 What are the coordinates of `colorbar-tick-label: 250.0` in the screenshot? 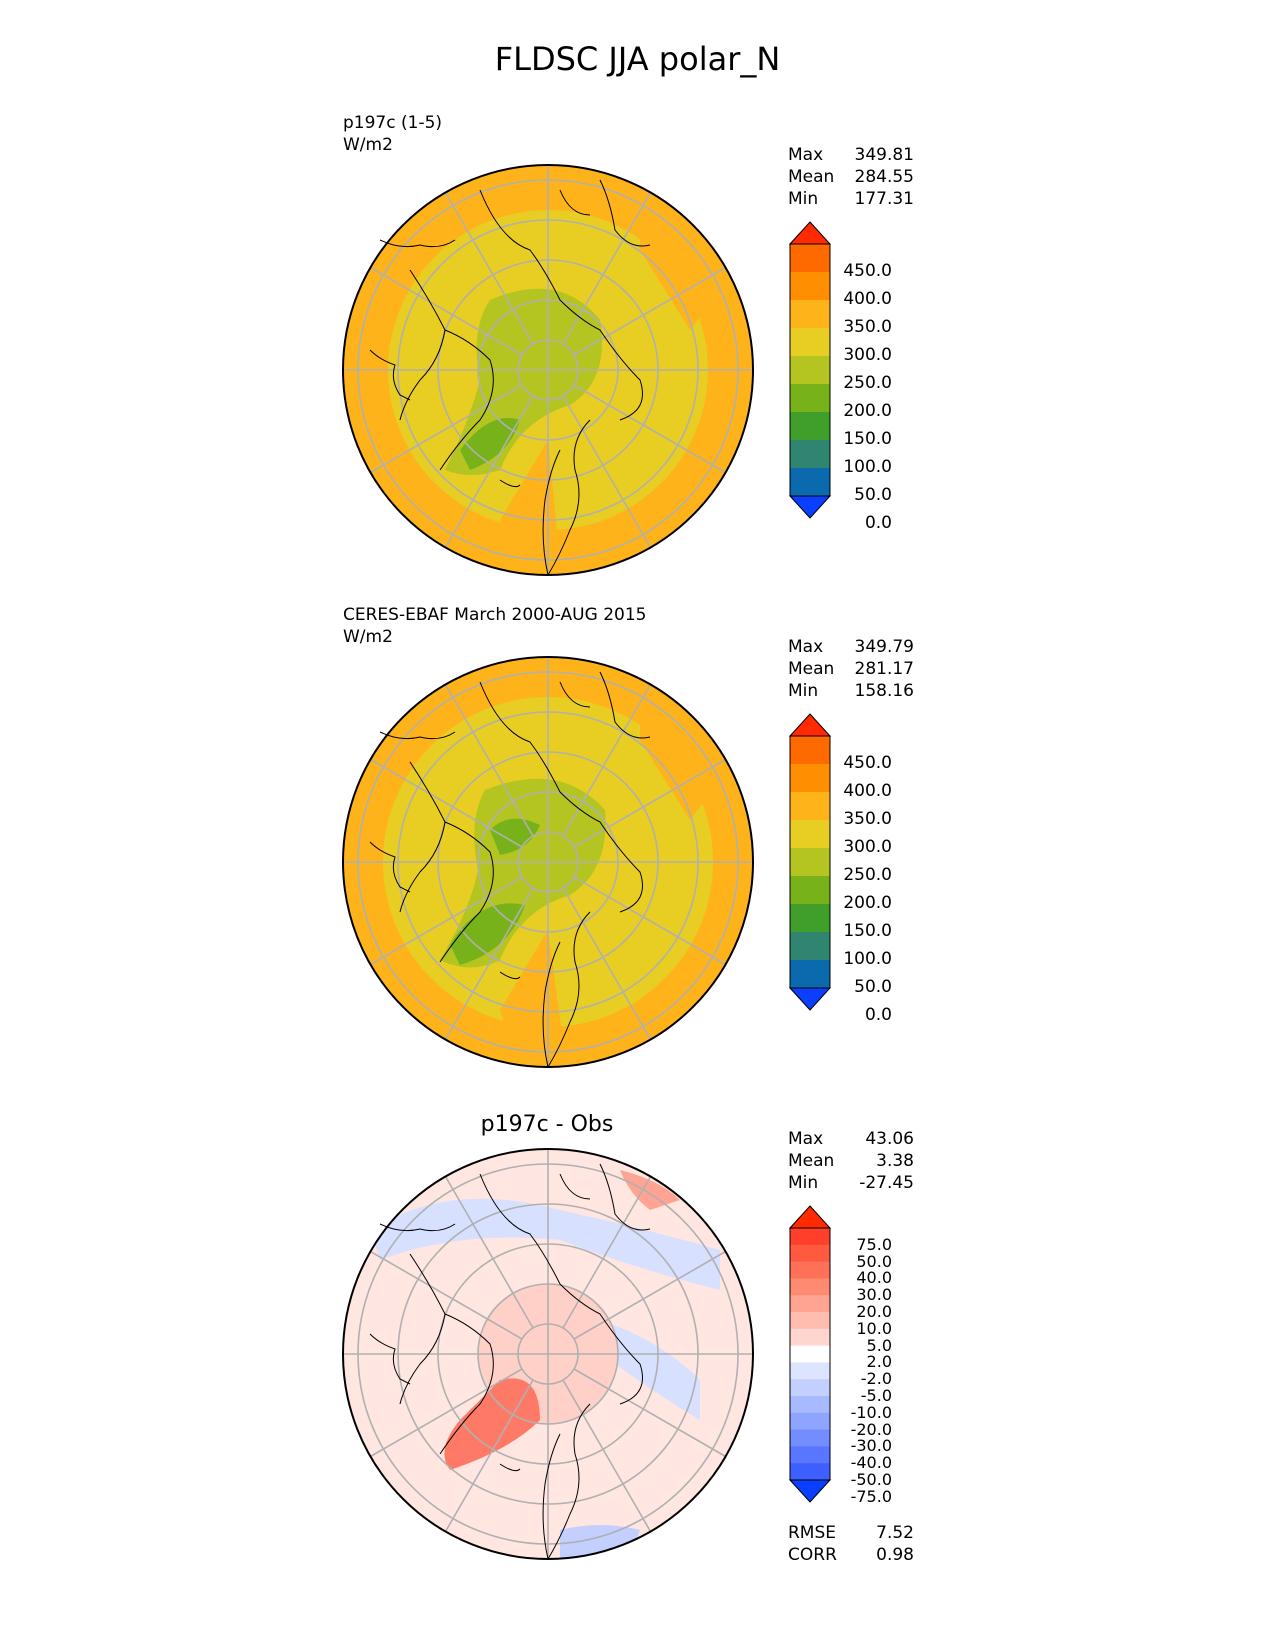 It's located at (867, 383).